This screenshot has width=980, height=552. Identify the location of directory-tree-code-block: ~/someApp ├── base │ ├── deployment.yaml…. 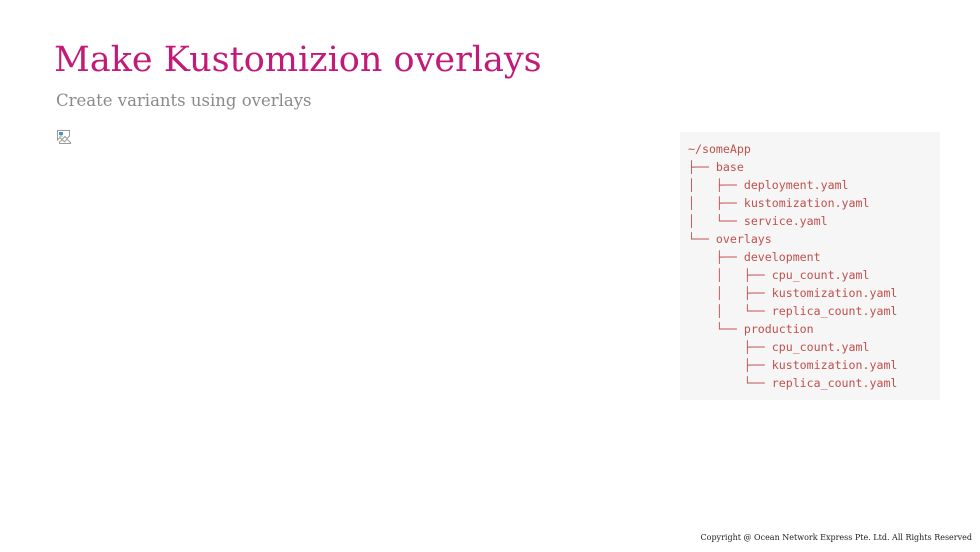
(810, 266).